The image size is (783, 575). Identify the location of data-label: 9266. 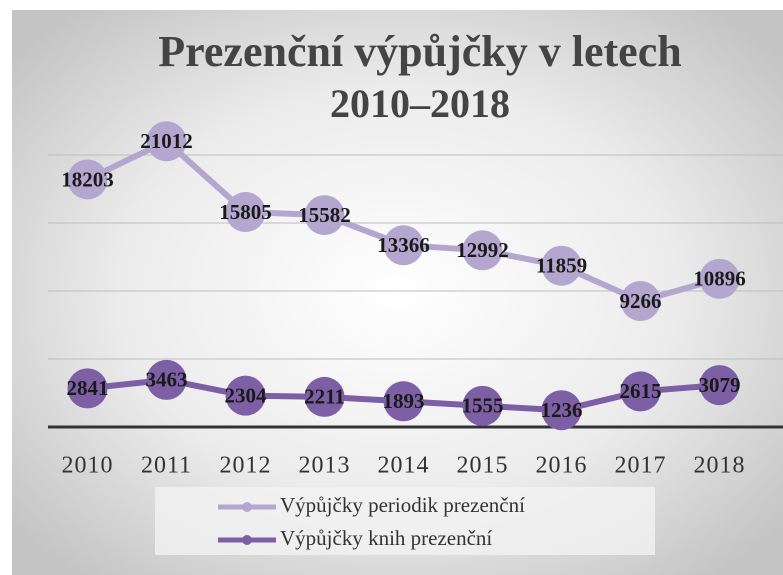
(641, 301).